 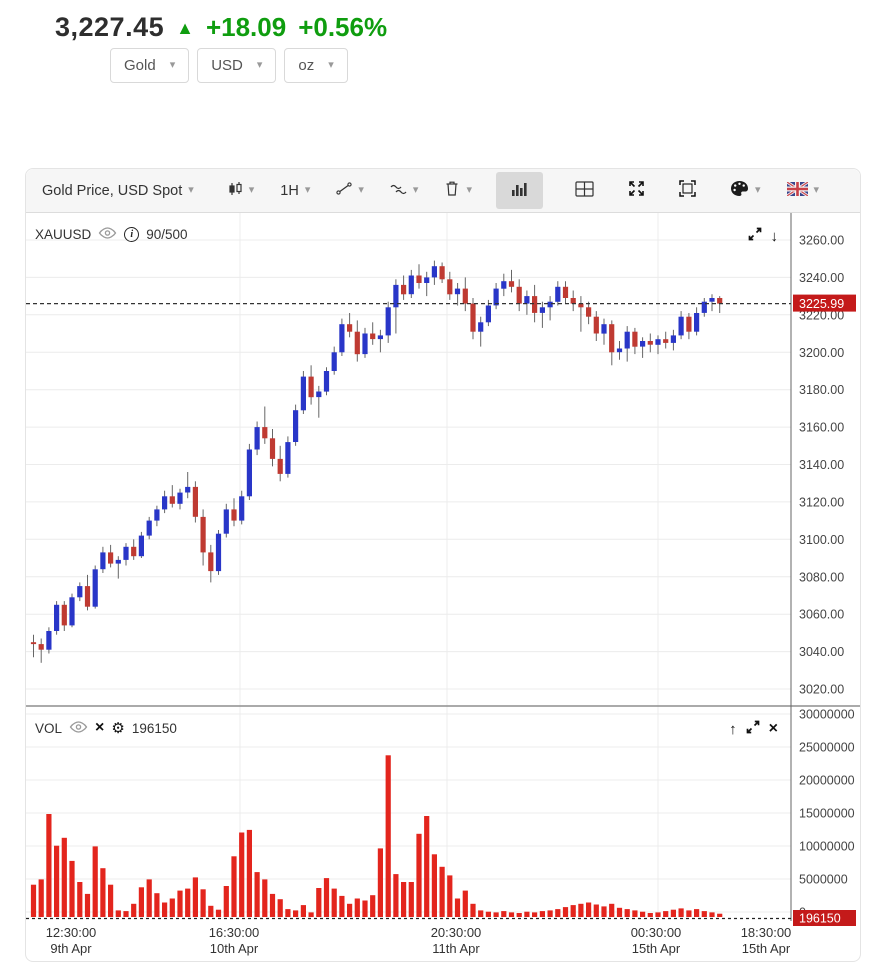 I want to click on waves-icon, so click(x=398, y=191).